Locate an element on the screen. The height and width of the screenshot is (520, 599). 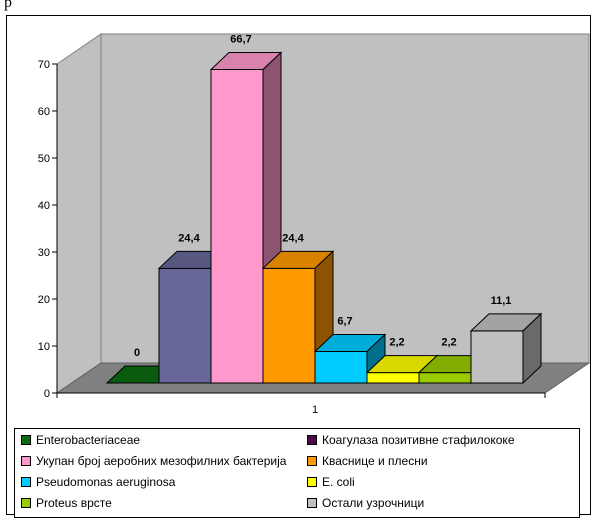
x-axis: 1 is located at coordinates (301, 404).